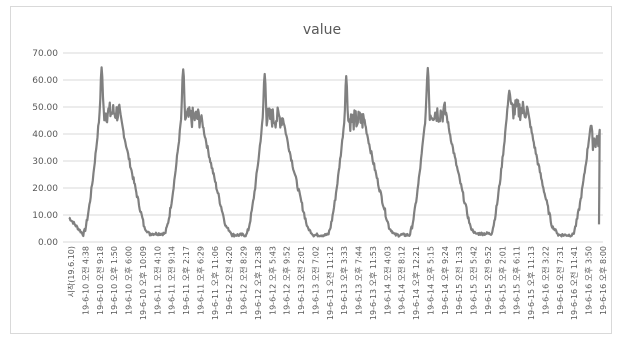  I want to click on y-tick-label: 60.00, so click(45, 81).